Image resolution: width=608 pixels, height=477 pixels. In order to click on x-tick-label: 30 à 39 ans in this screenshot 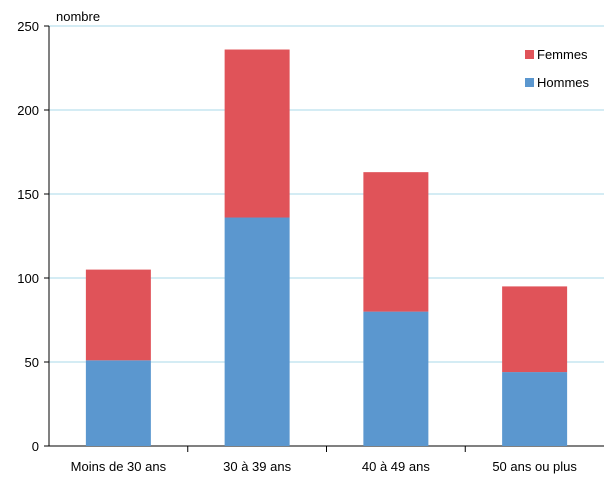, I will do `click(257, 466)`.